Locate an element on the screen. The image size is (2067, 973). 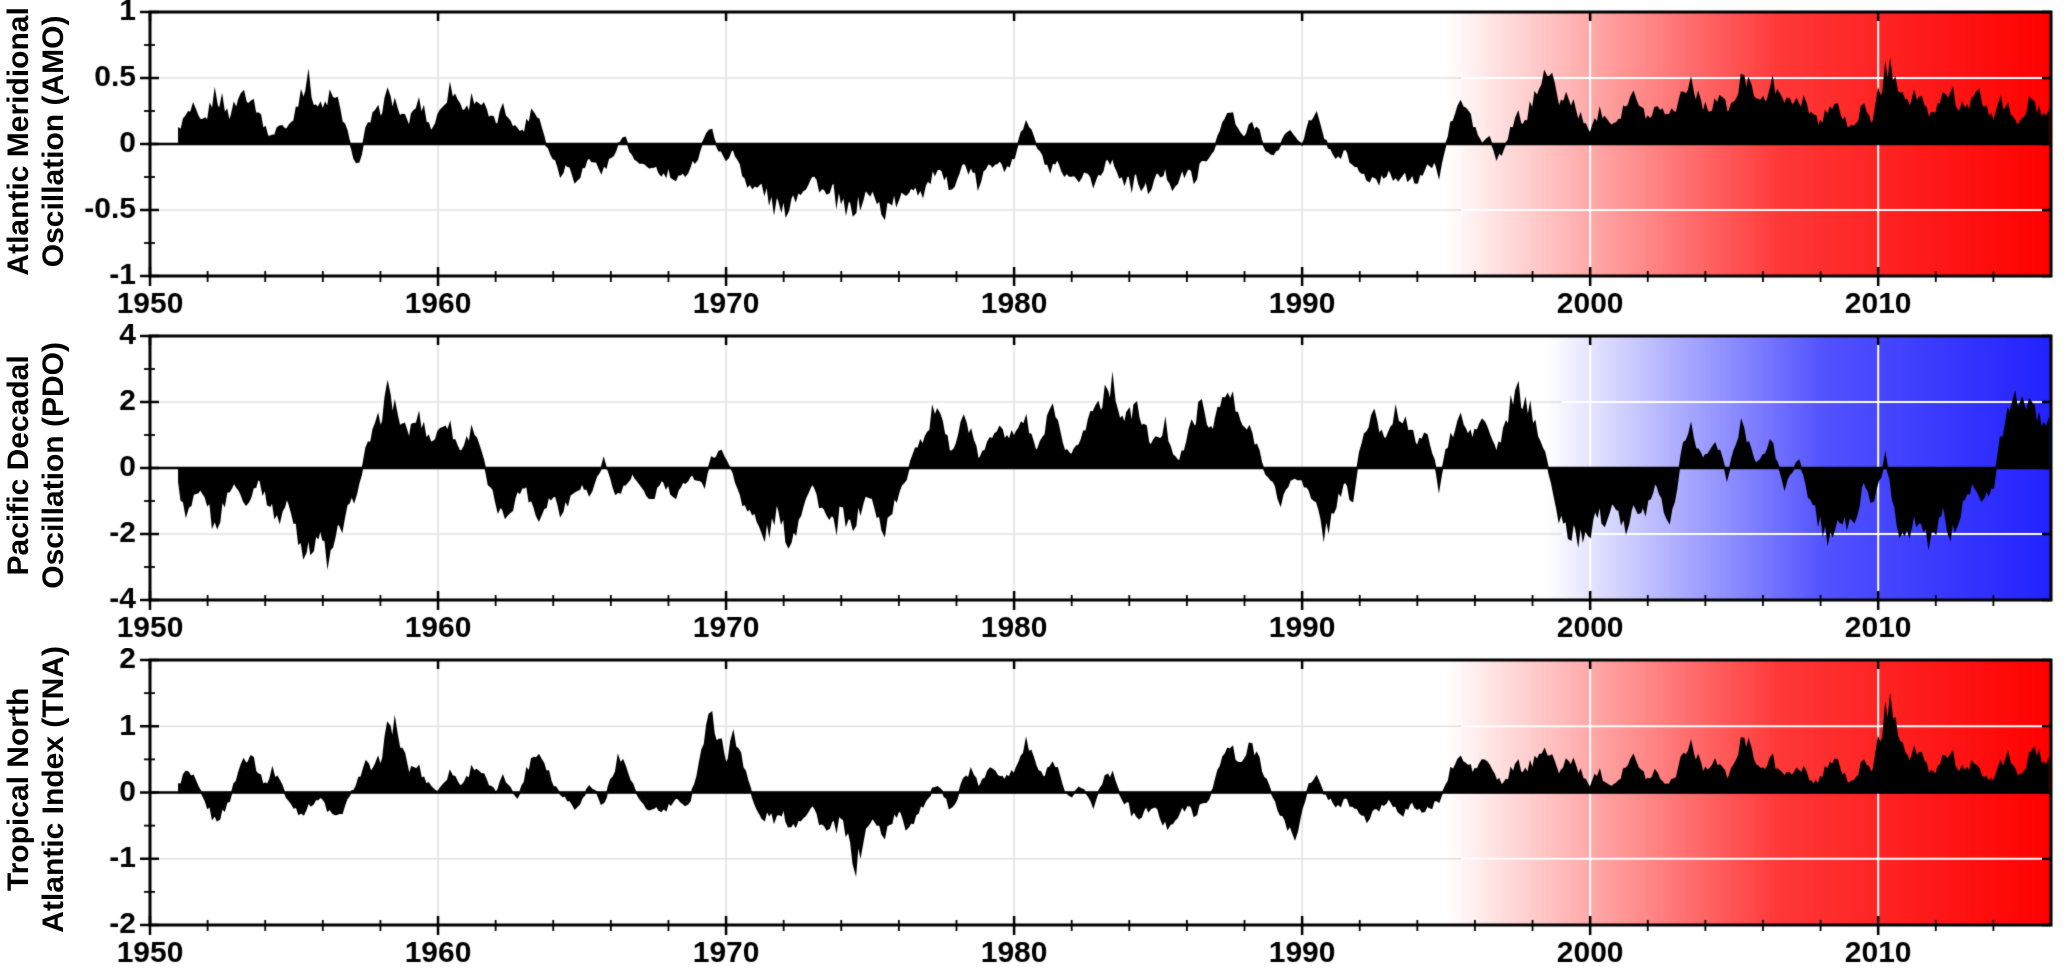
amo-y-axis-label: Atlantic Meridional Oscillation (AMO) is located at coordinates (36, 162).